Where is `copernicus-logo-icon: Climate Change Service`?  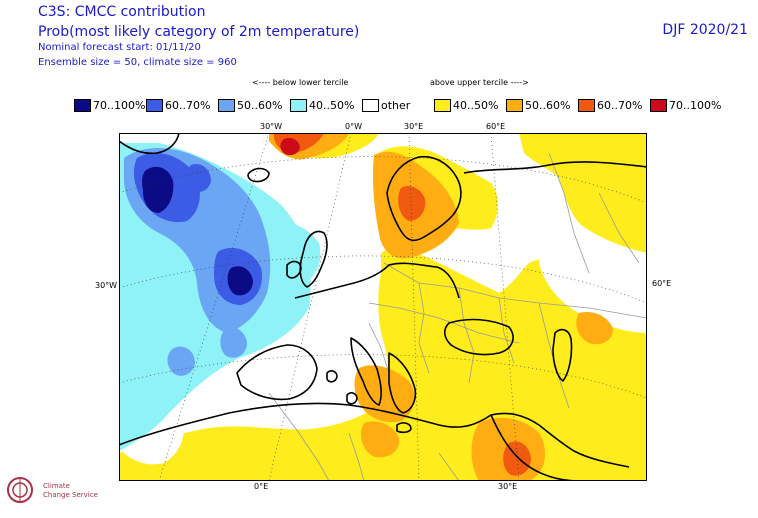
copernicus-logo-icon: Climate Change Service is located at coordinates (52, 490).